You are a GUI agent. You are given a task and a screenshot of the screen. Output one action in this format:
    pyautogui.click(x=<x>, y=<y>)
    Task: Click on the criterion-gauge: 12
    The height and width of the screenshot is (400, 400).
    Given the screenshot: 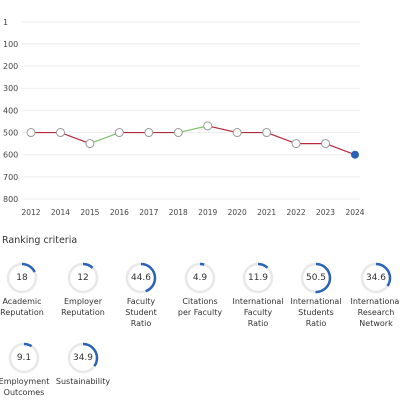 What is the action you would take?
    pyautogui.click(x=83, y=278)
    